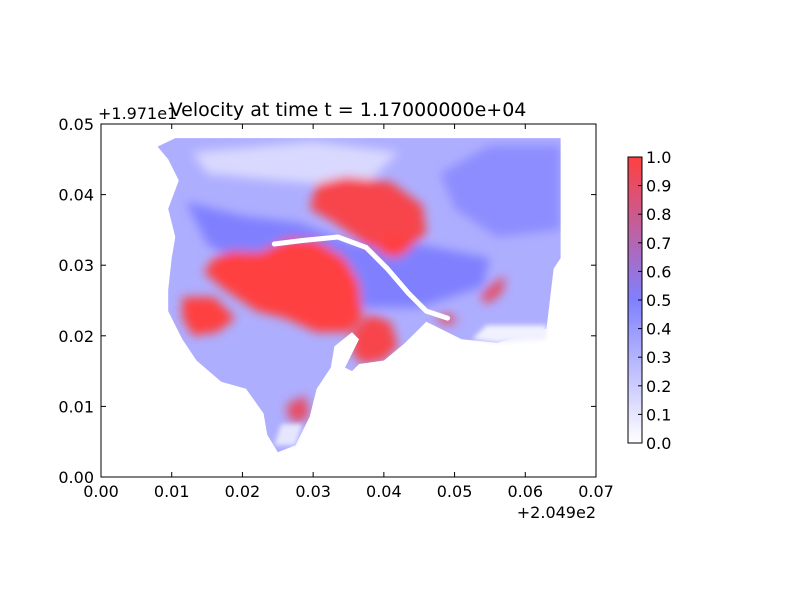  What do you see at coordinates (596, 491) in the screenshot?
I see `x-tick-label: 0.07` at bounding box center [596, 491].